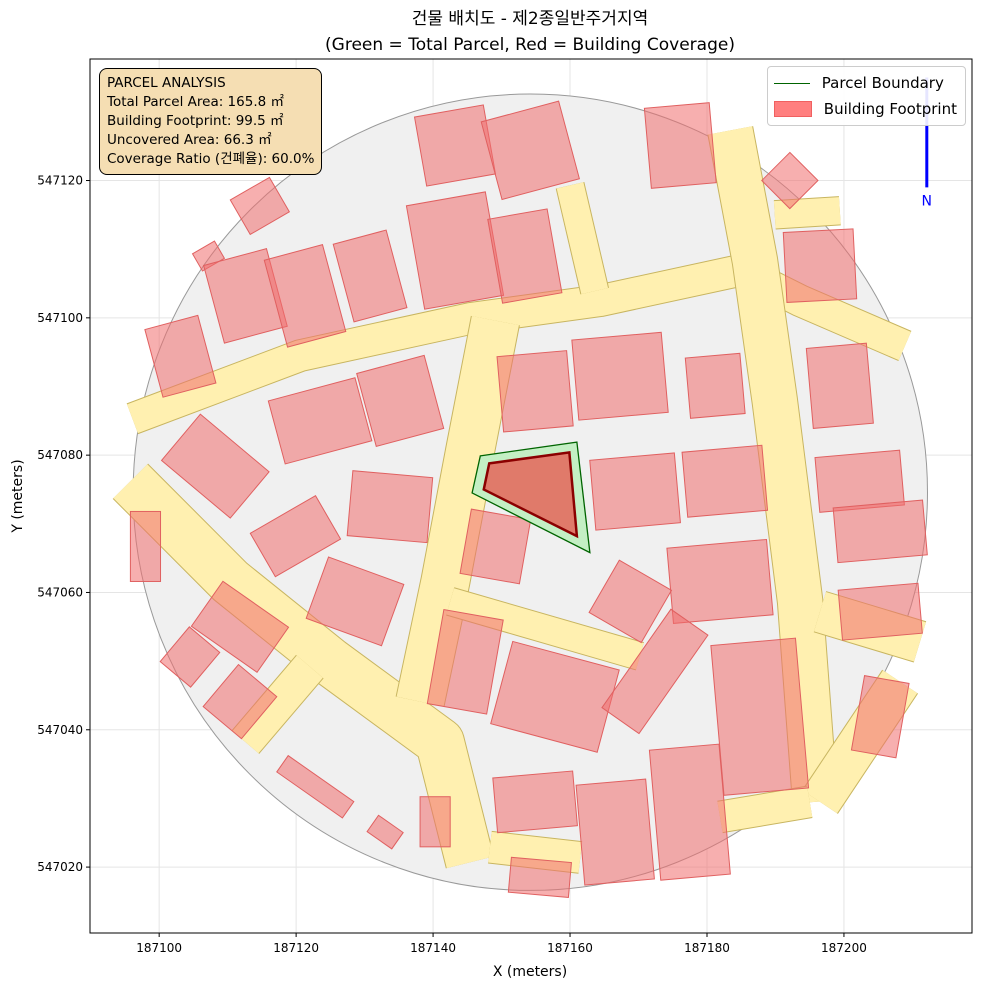 The width and height of the screenshot is (981, 990). I want to click on x-tick-label: 187160, so click(570, 948).